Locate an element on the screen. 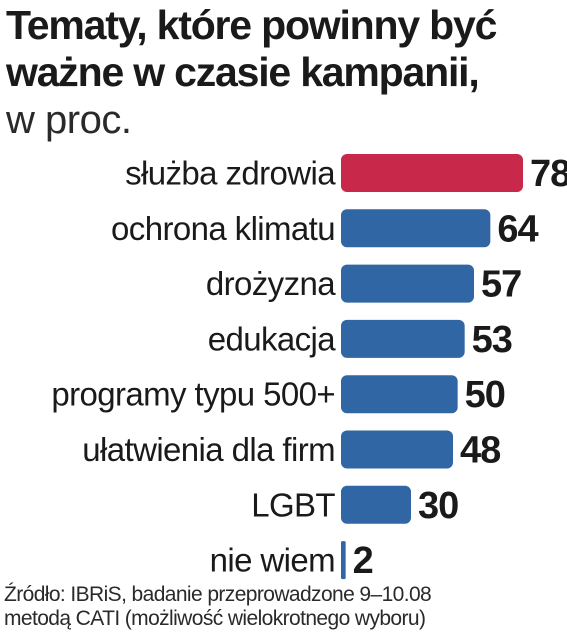 Image resolution: width=567 pixels, height=640 pixels. category-label: ochrona klimatu is located at coordinates (223, 228).